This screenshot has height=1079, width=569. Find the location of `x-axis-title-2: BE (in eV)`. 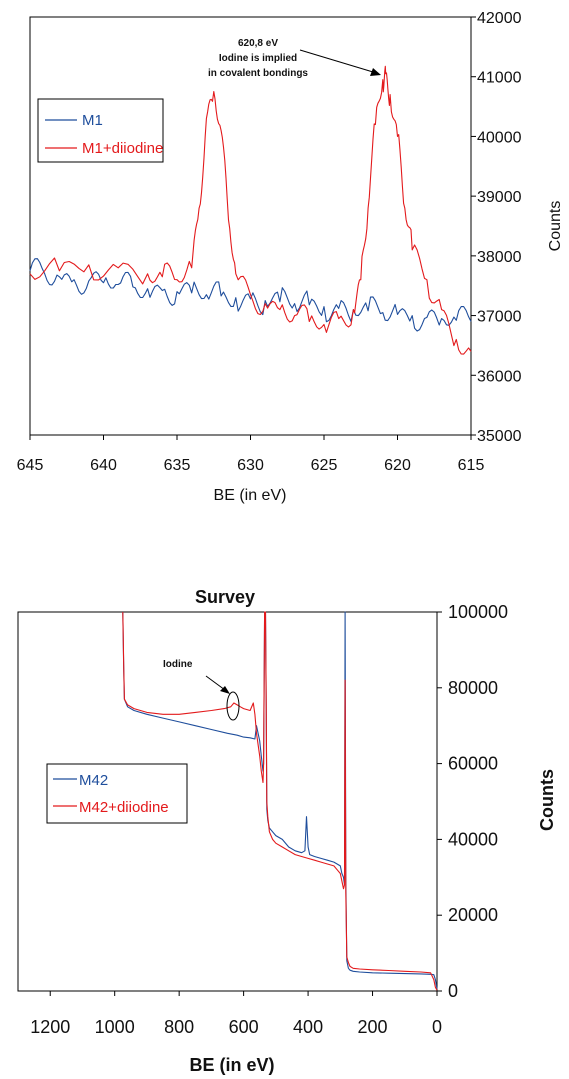

x-axis-title-2: BE (in eV) is located at coordinates (231, 1065).